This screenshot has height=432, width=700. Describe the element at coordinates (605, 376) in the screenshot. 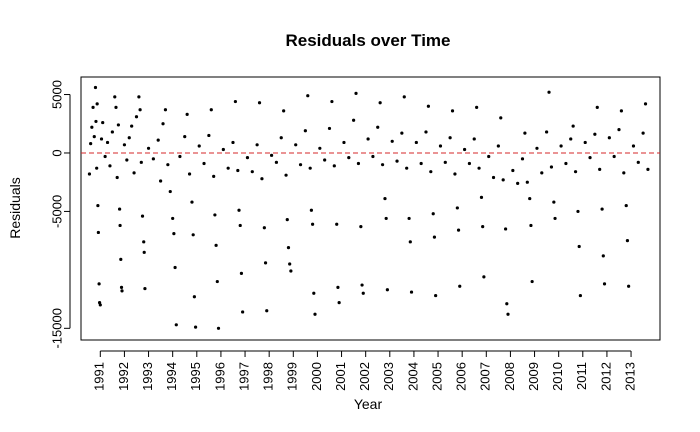

I see `x-tick-label: 2012` at that location.